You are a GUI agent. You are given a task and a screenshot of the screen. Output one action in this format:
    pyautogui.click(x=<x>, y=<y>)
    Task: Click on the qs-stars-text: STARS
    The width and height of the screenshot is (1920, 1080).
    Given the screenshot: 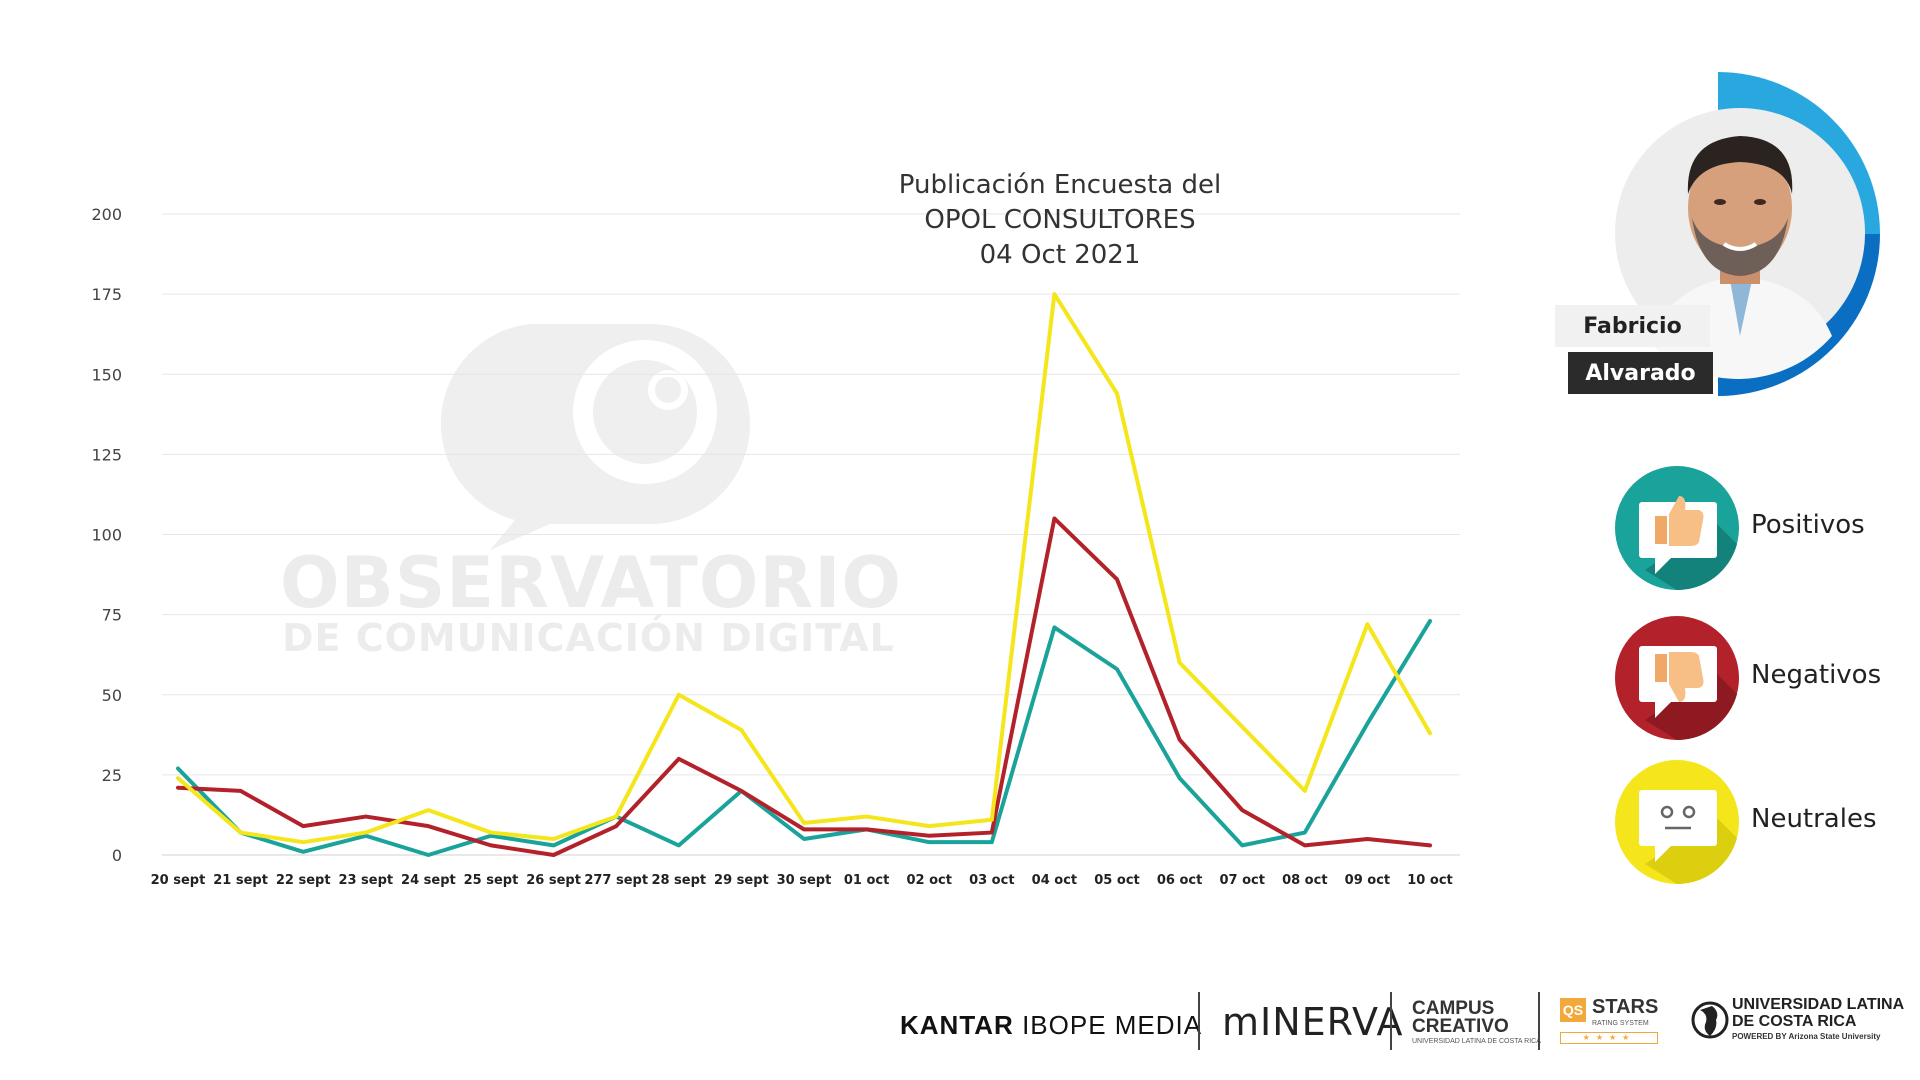 What is the action you would take?
    pyautogui.click(x=1625, y=1007)
    